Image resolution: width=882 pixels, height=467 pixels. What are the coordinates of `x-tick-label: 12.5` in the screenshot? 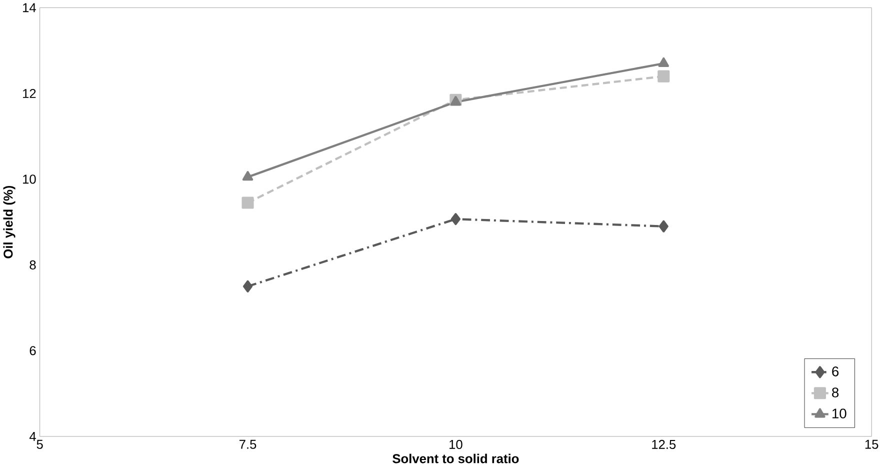 It's located at (664, 445).